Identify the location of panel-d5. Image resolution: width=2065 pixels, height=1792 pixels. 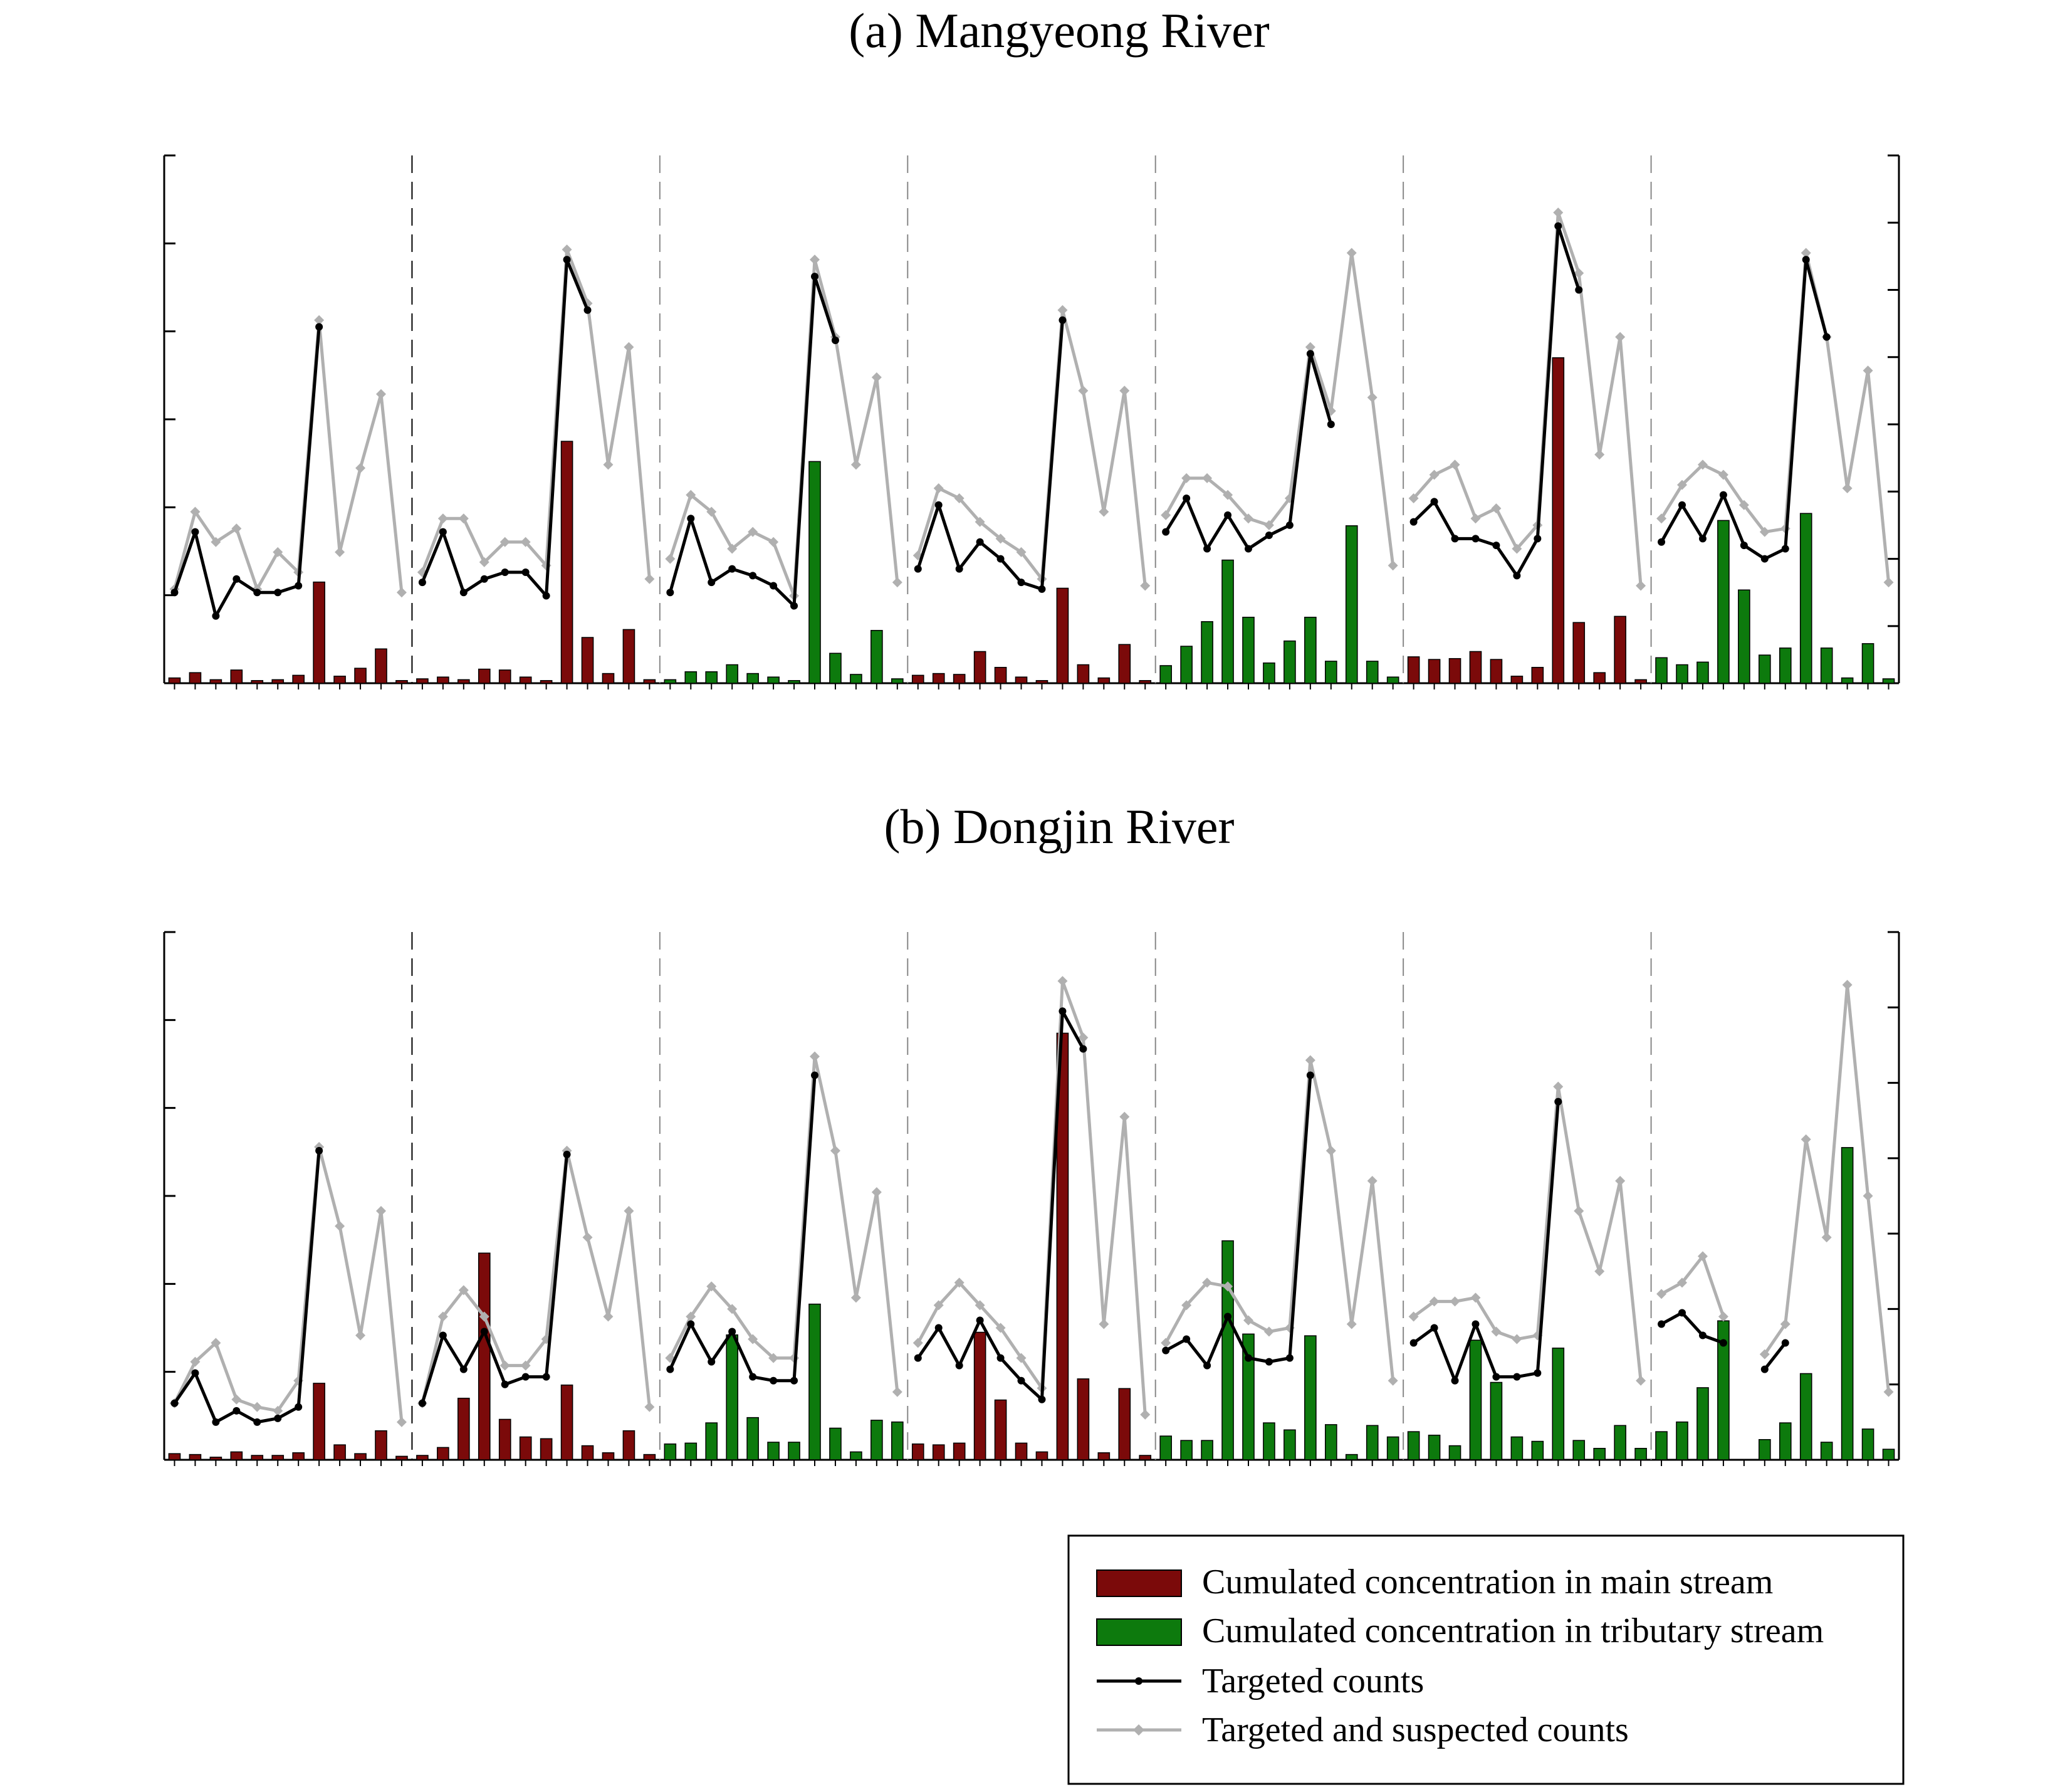
(1276, 1199).